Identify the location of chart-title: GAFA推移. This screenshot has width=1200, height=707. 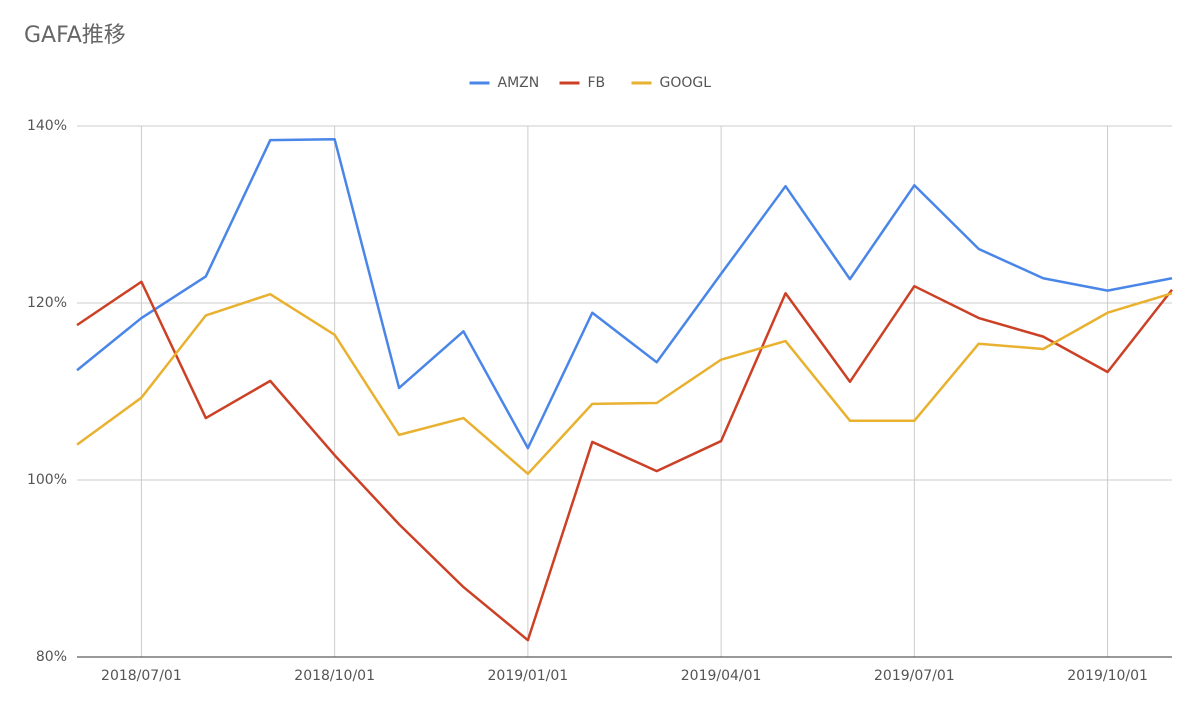
(75, 35).